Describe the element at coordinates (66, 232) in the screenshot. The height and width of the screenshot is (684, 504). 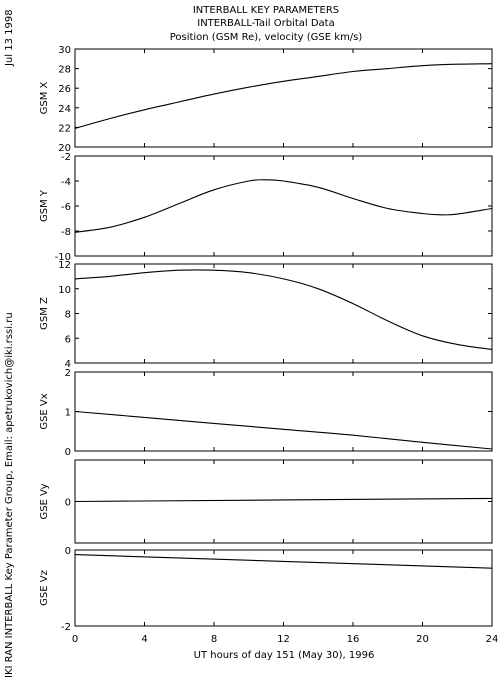
I see `y-tick-label: -8` at that location.